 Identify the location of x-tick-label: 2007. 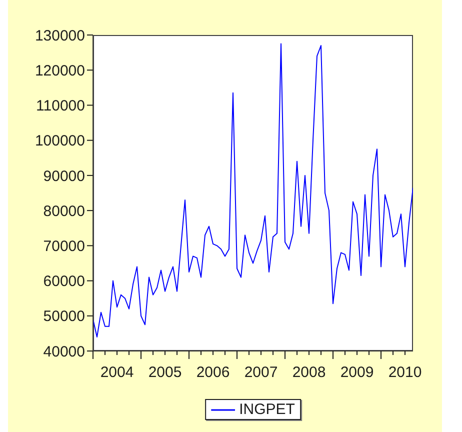
(261, 372).